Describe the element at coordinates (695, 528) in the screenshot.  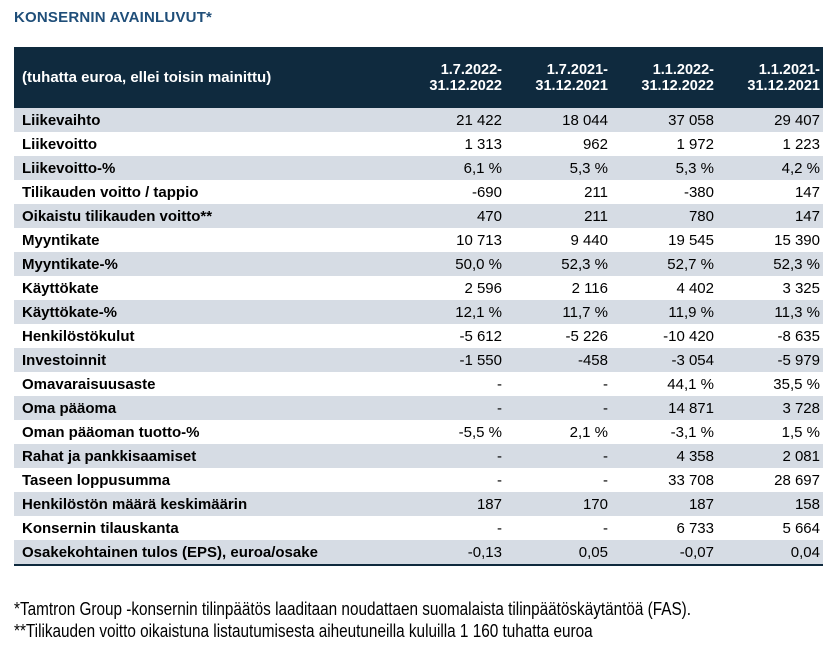
I see `value-cell: 6 733` at that location.